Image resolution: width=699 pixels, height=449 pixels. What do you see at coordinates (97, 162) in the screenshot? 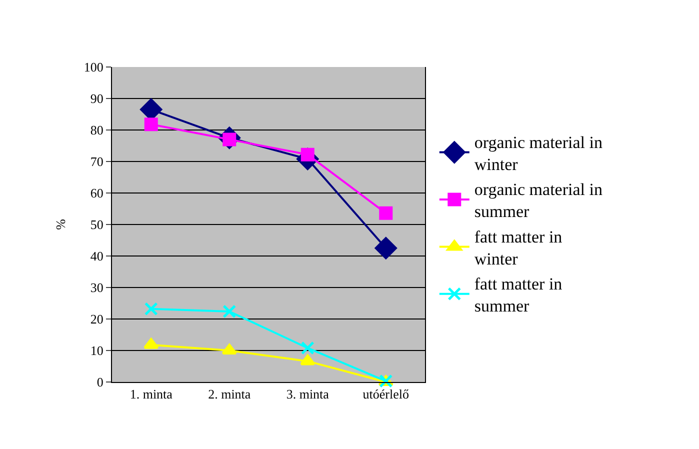
I see `y-tick-label: 70` at bounding box center [97, 162].